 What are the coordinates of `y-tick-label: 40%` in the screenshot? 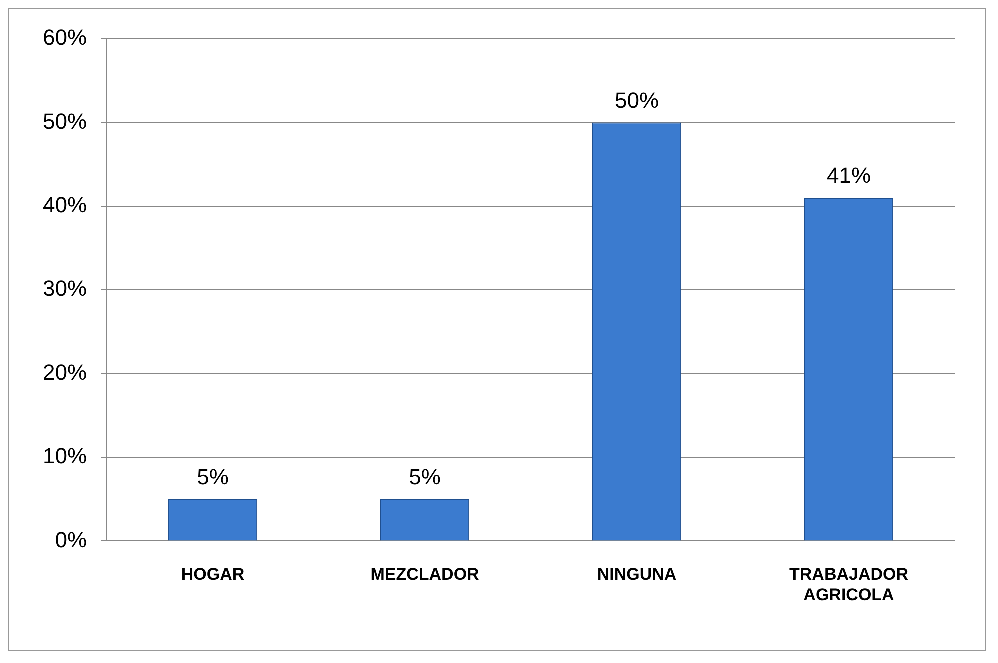 It's located at (65, 205).